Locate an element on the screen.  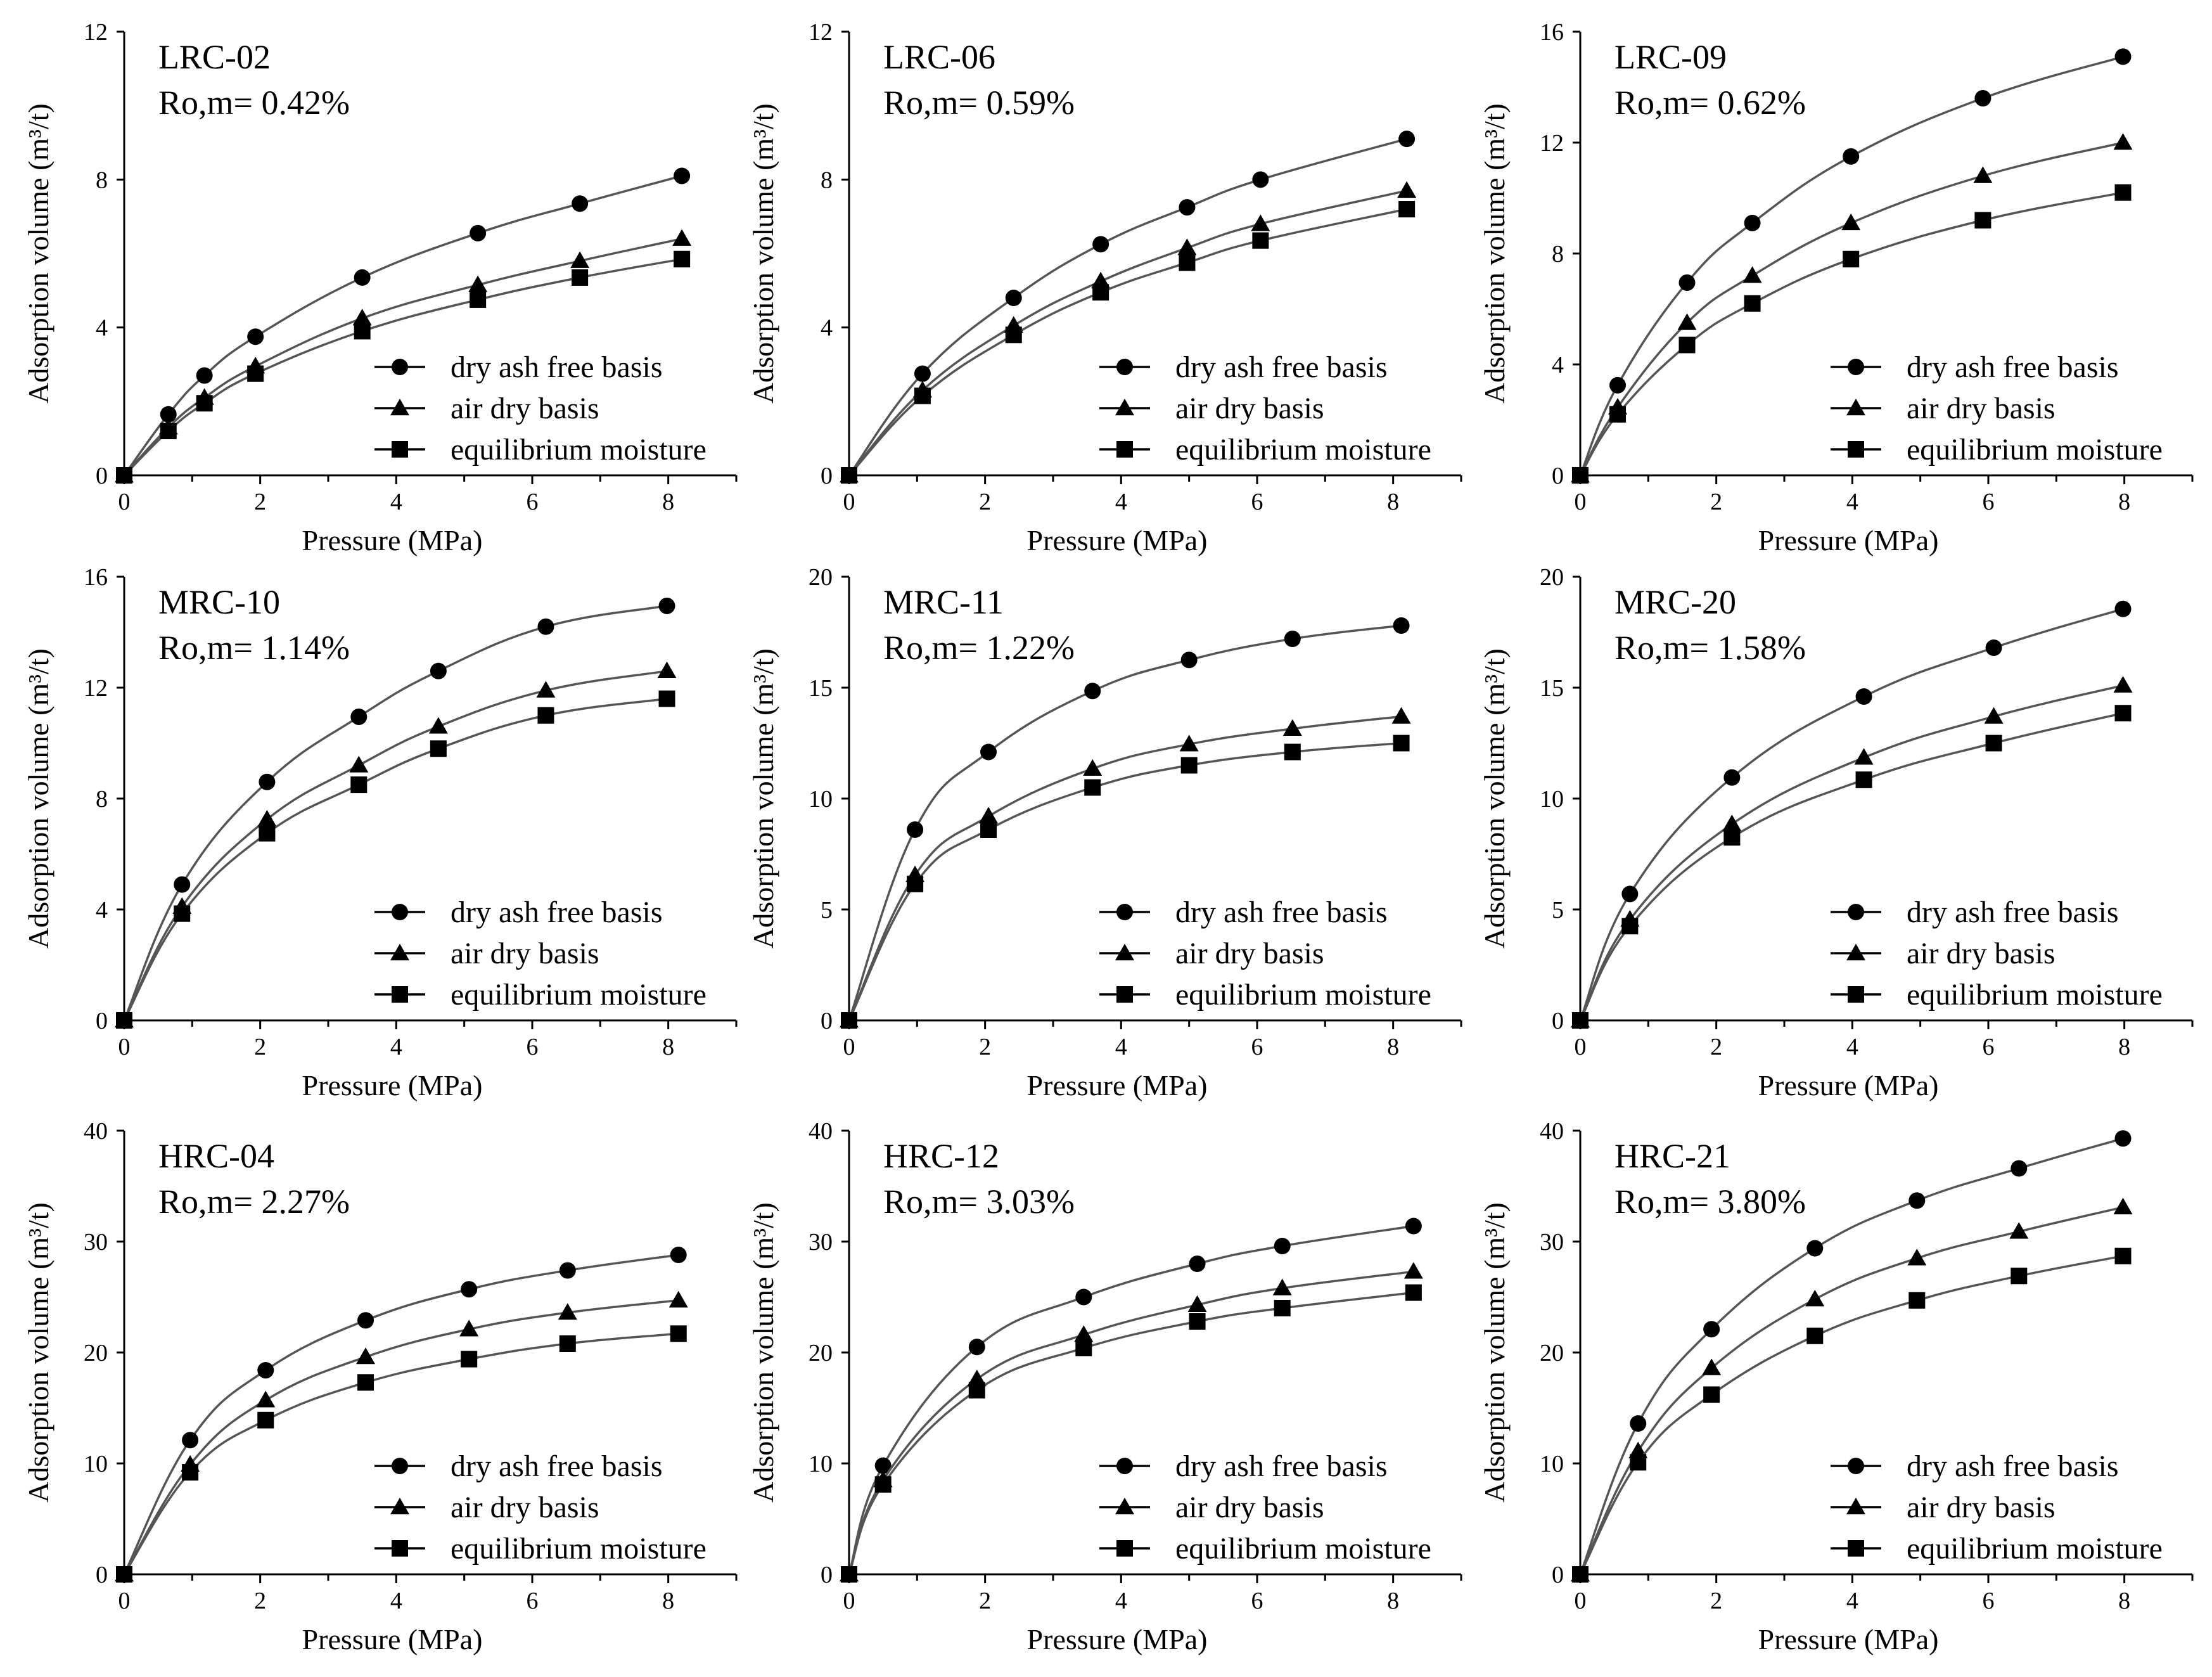
y-tick-label: 16 is located at coordinates (96, 577).